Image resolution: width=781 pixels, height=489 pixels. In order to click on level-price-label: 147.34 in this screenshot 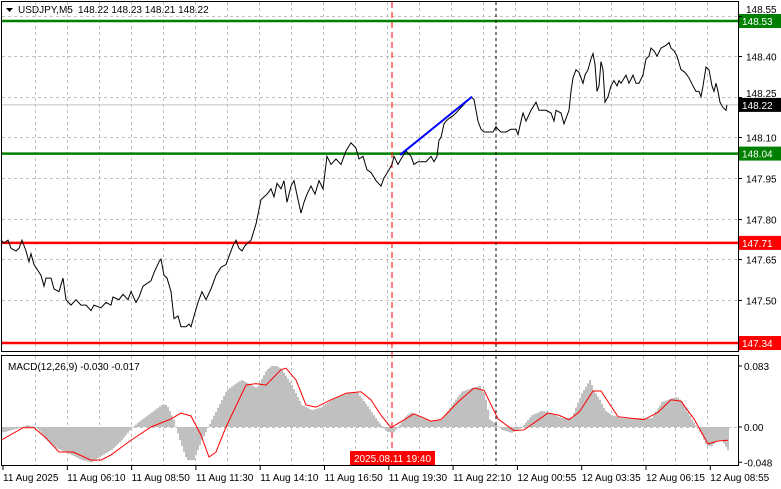, I will do `click(757, 344)`.